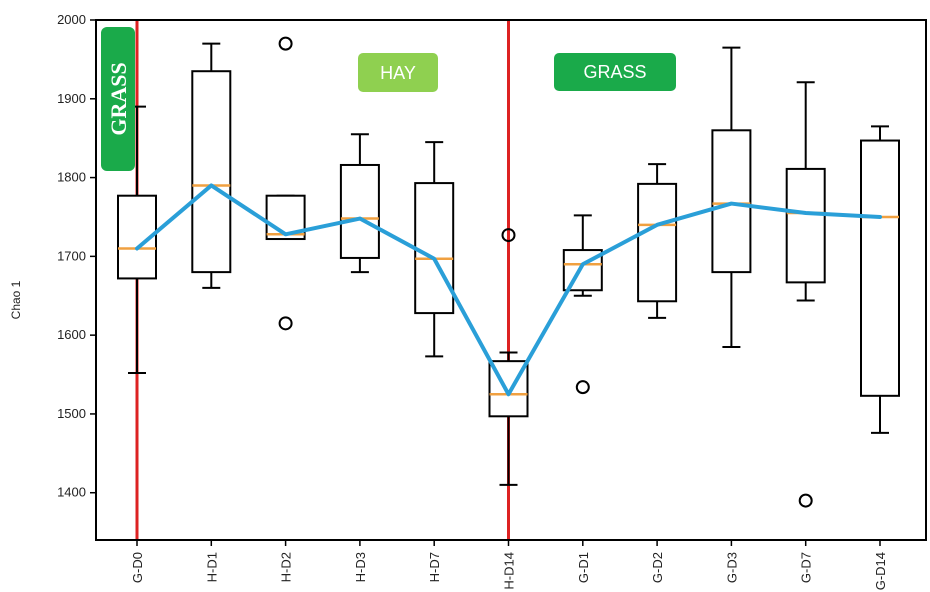 The width and height of the screenshot is (930, 592). What do you see at coordinates (583, 567) in the screenshot?
I see `x-tick-label: G-D1` at bounding box center [583, 567].